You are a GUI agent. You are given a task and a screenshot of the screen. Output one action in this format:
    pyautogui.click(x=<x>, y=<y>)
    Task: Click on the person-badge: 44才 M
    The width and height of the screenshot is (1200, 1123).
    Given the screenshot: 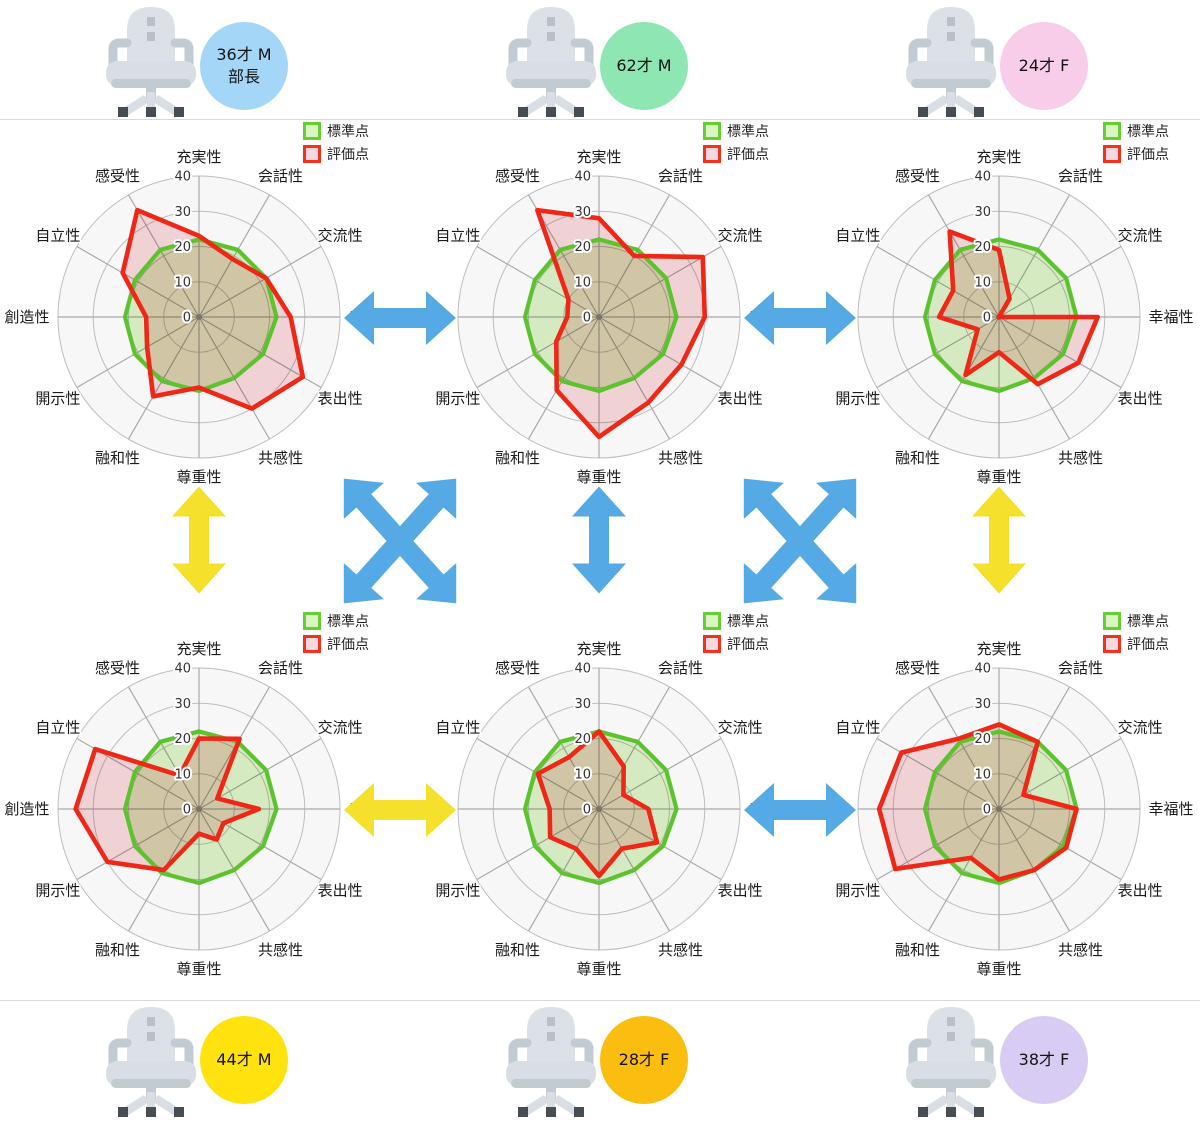 What is the action you would take?
    pyautogui.click(x=244, y=1060)
    